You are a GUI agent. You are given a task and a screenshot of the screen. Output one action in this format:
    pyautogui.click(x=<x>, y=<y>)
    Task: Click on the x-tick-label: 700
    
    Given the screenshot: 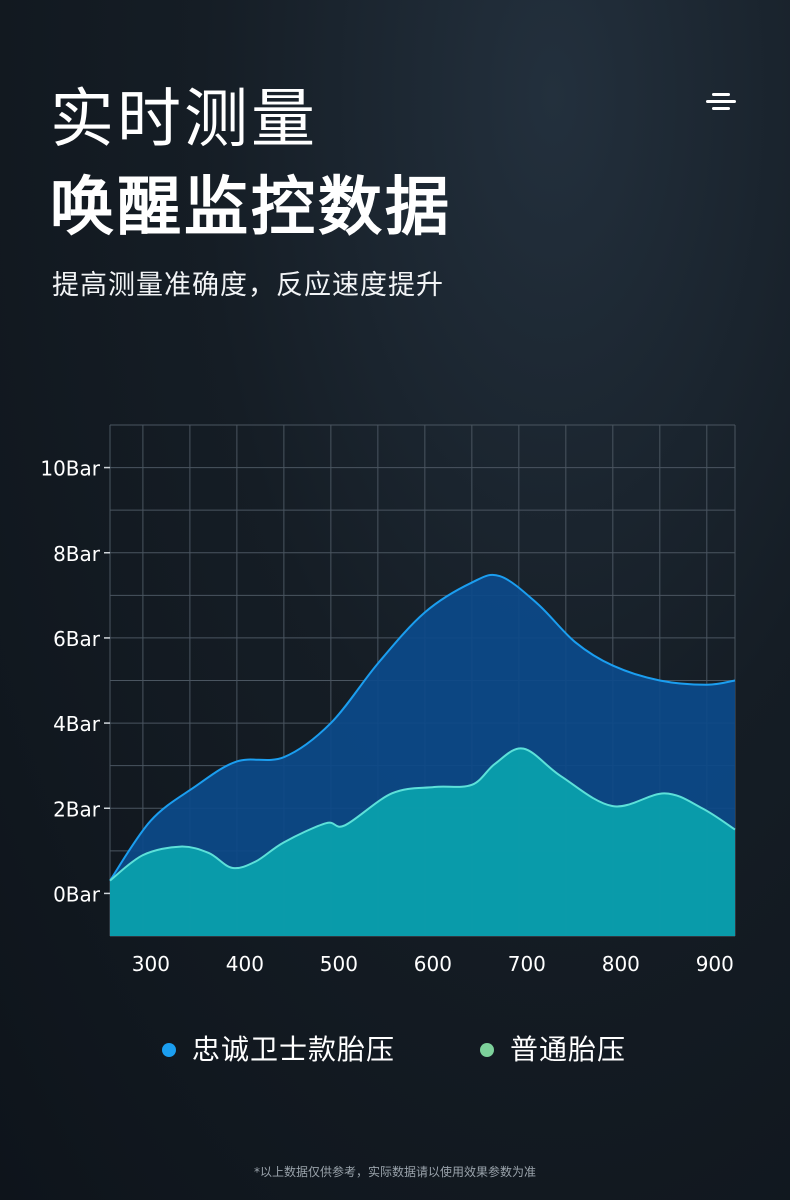 What is the action you would take?
    pyautogui.click(x=527, y=964)
    